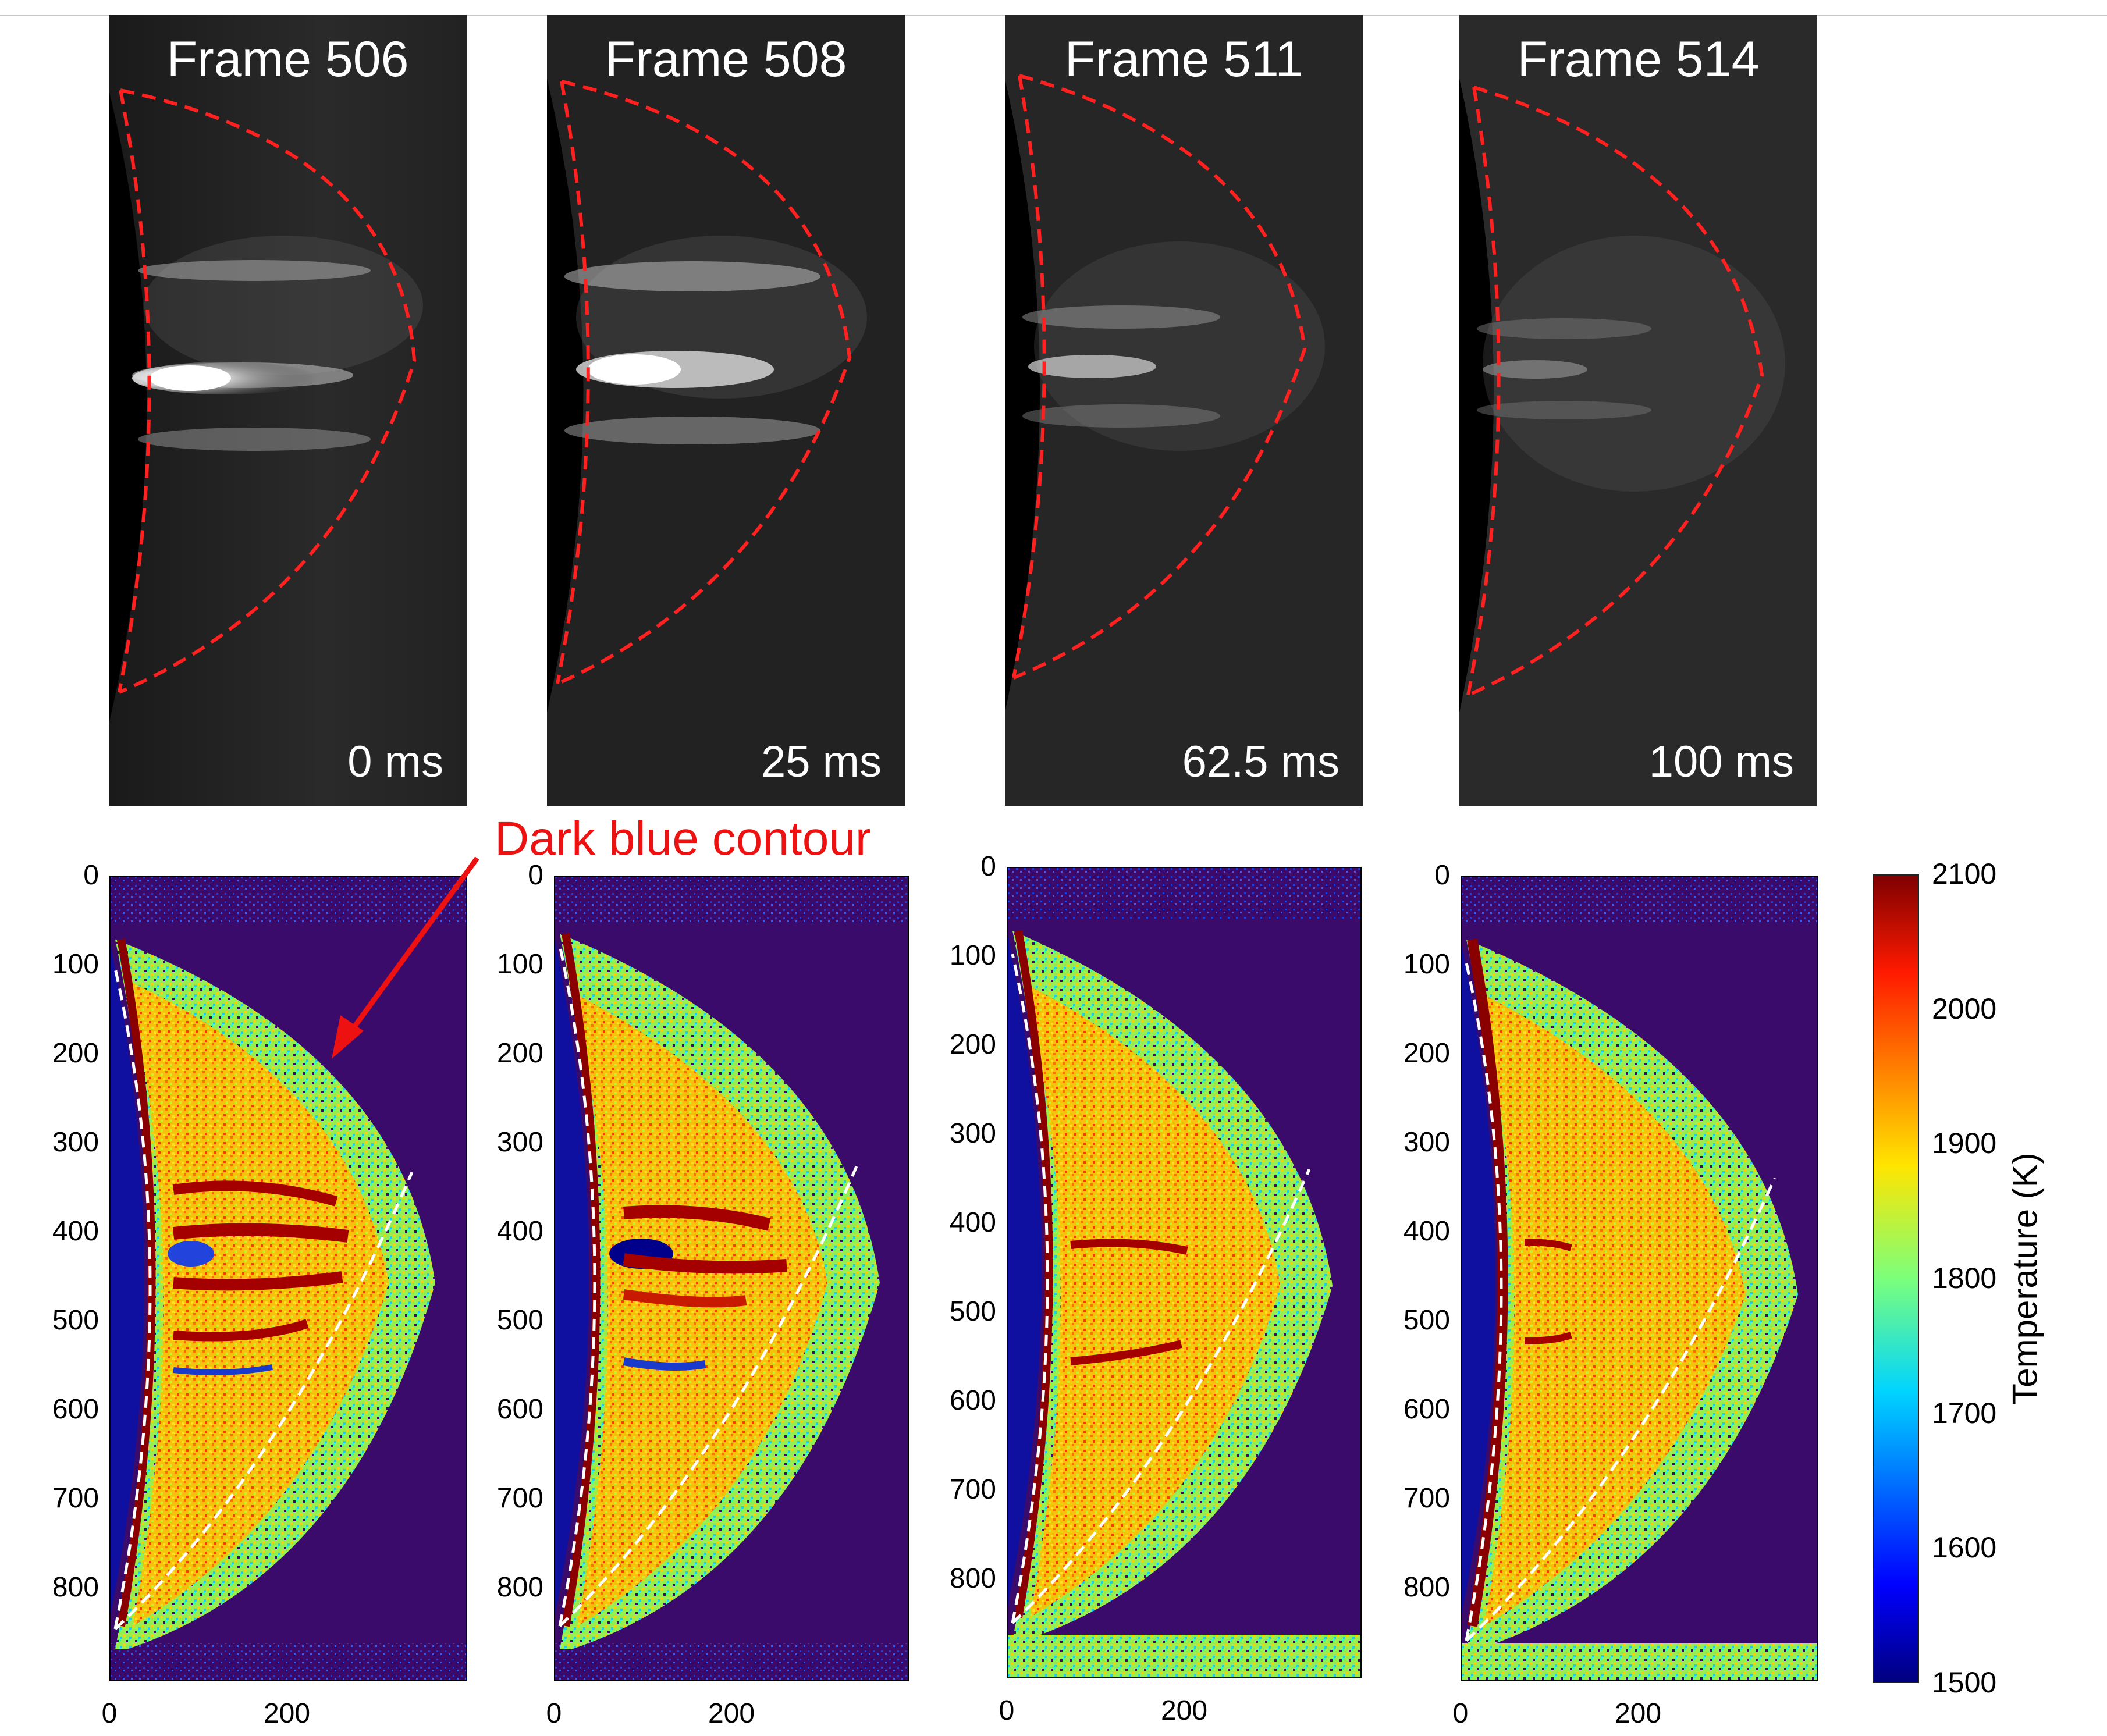  What do you see at coordinates (2025, 1278) in the screenshot?
I see `colorbar-label: Temperature (K)` at bounding box center [2025, 1278].